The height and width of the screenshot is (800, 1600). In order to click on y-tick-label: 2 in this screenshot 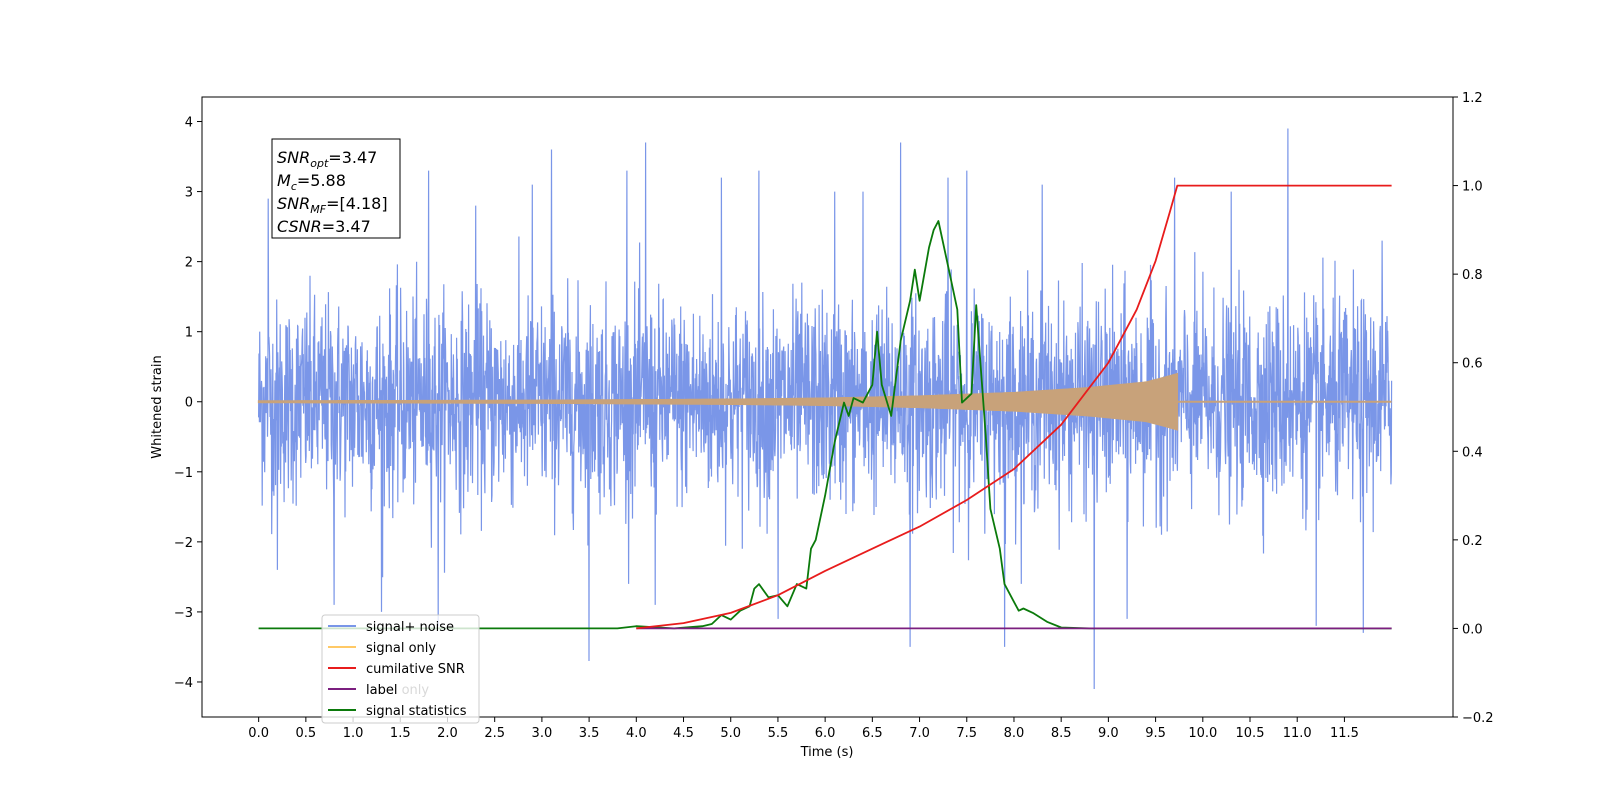, I will do `click(189, 263)`.